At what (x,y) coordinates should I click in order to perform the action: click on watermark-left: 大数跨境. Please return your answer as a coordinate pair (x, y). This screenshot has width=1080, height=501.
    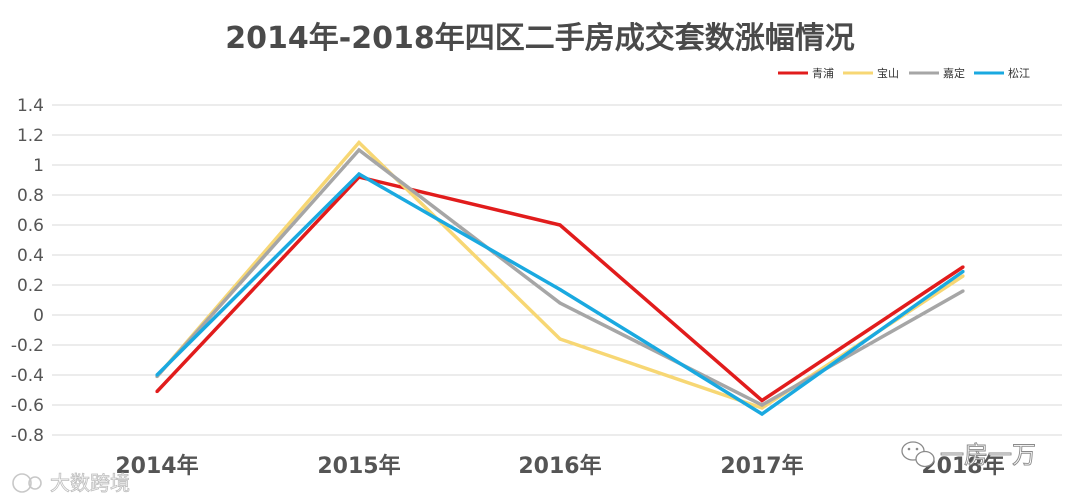
    Looking at the image, I should click on (71, 483).